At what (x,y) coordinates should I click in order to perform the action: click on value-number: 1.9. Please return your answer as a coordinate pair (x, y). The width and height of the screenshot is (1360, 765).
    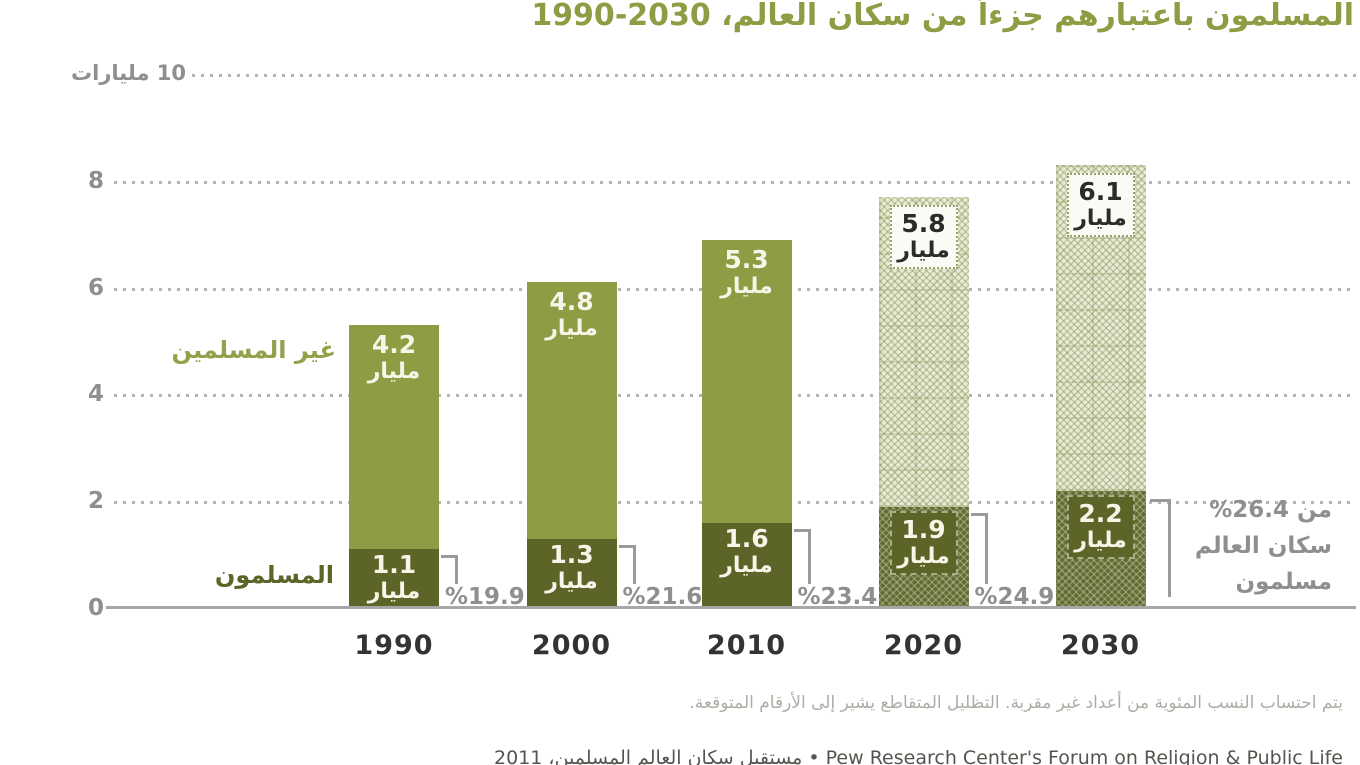
    Looking at the image, I should click on (923, 529).